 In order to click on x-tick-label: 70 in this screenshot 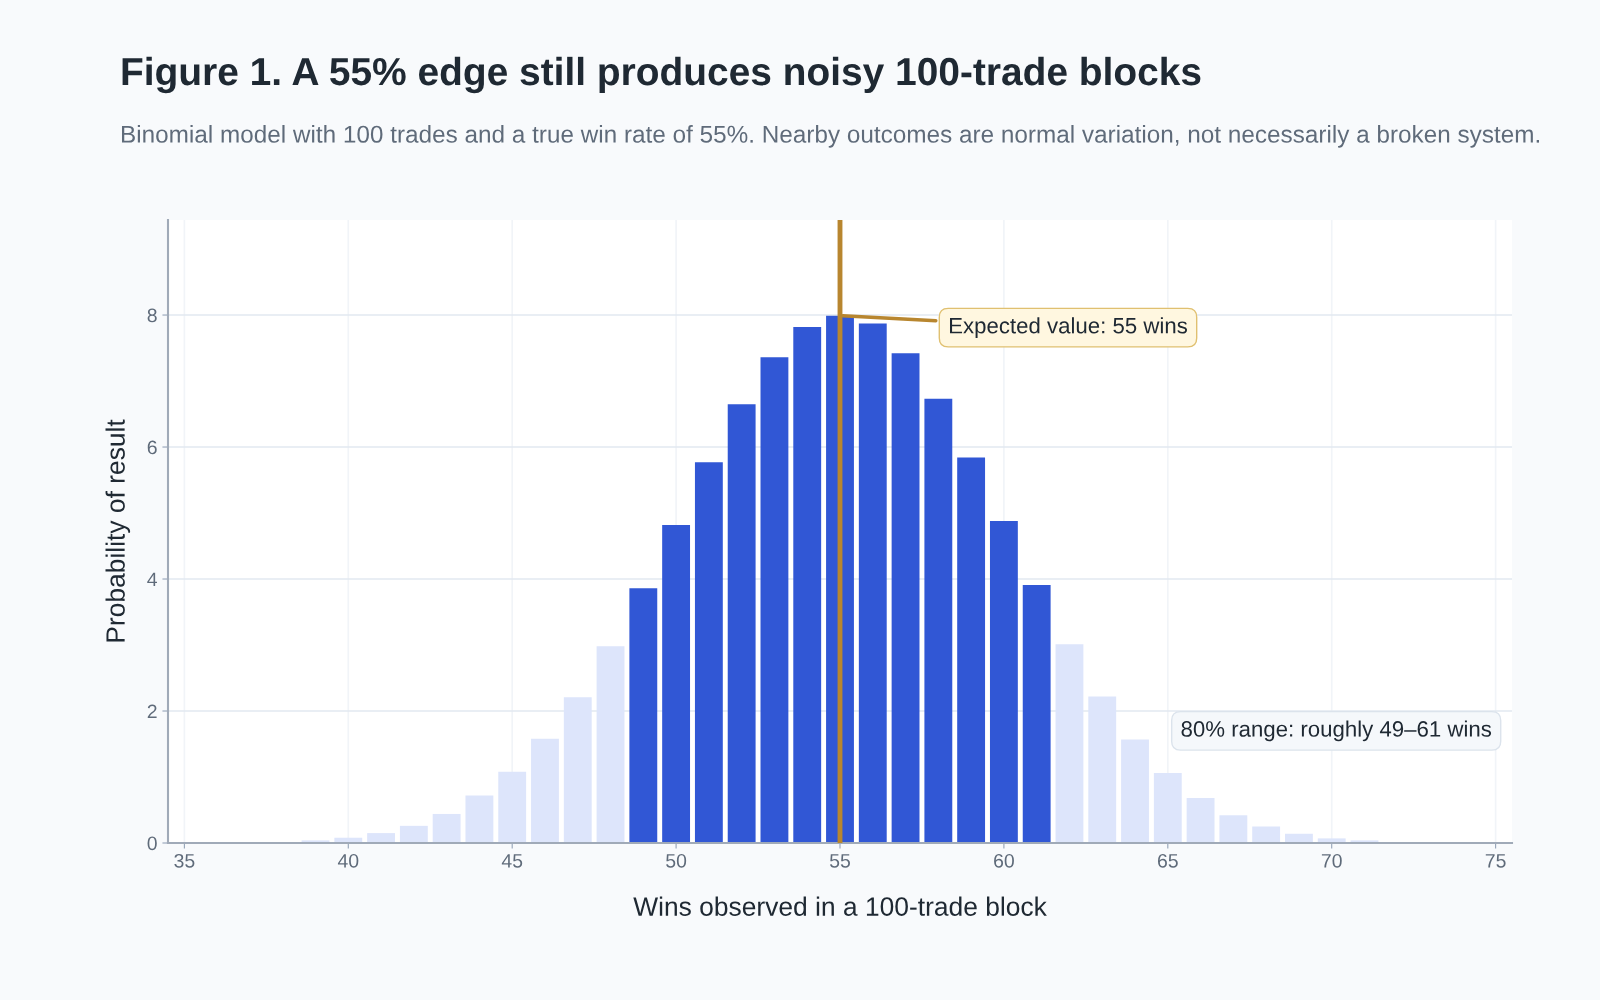, I will do `click(1331, 860)`.